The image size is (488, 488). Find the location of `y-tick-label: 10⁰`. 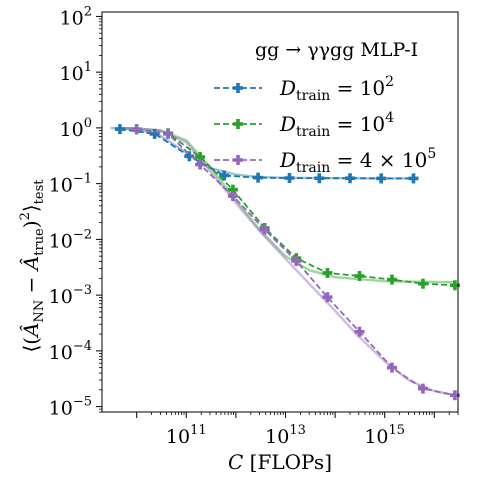

y-tick-label: 10⁰ is located at coordinates (76, 128).